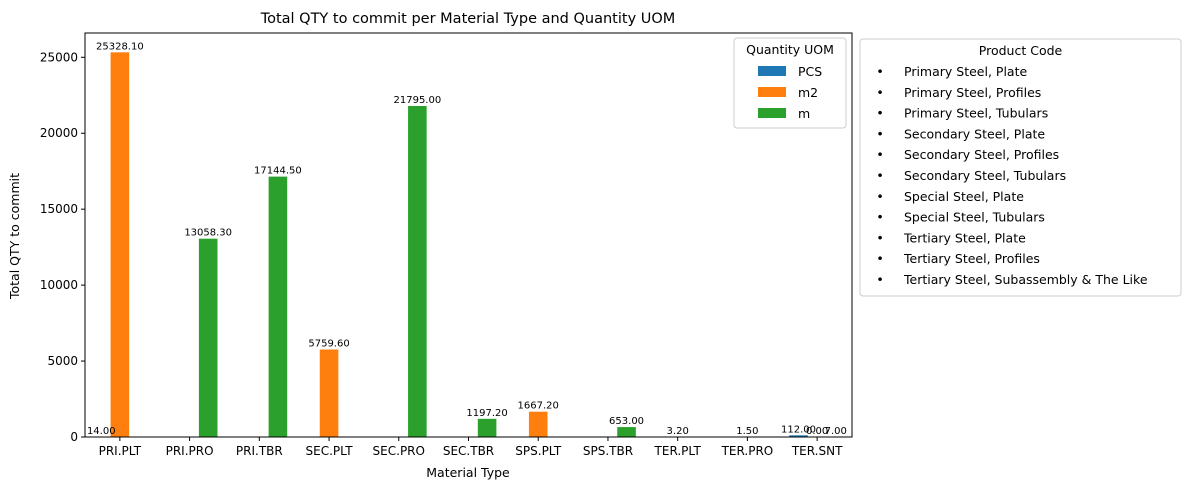  What do you see at coordinates (59, 209) in the screenshot?
I see `y-tick-label: 15000` at bounding box center [59, 209].